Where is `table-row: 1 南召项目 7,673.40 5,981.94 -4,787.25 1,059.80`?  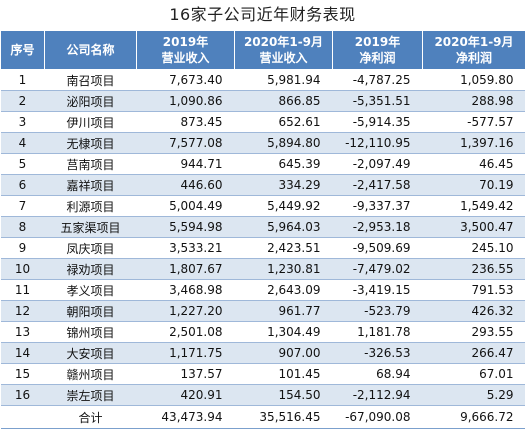
table-row: 1 南召项目 7,673.40 5,981.94 -4,787.25 1,059.80 is located at coordinates (262, 80).